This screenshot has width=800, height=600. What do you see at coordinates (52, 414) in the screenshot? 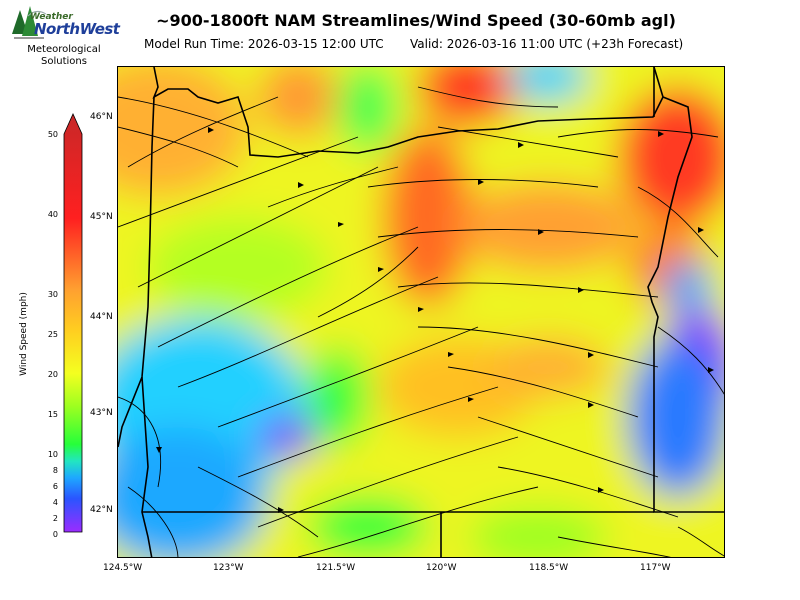
I see `colorbar-tick-label: 15` at bounding box center [52, 414].